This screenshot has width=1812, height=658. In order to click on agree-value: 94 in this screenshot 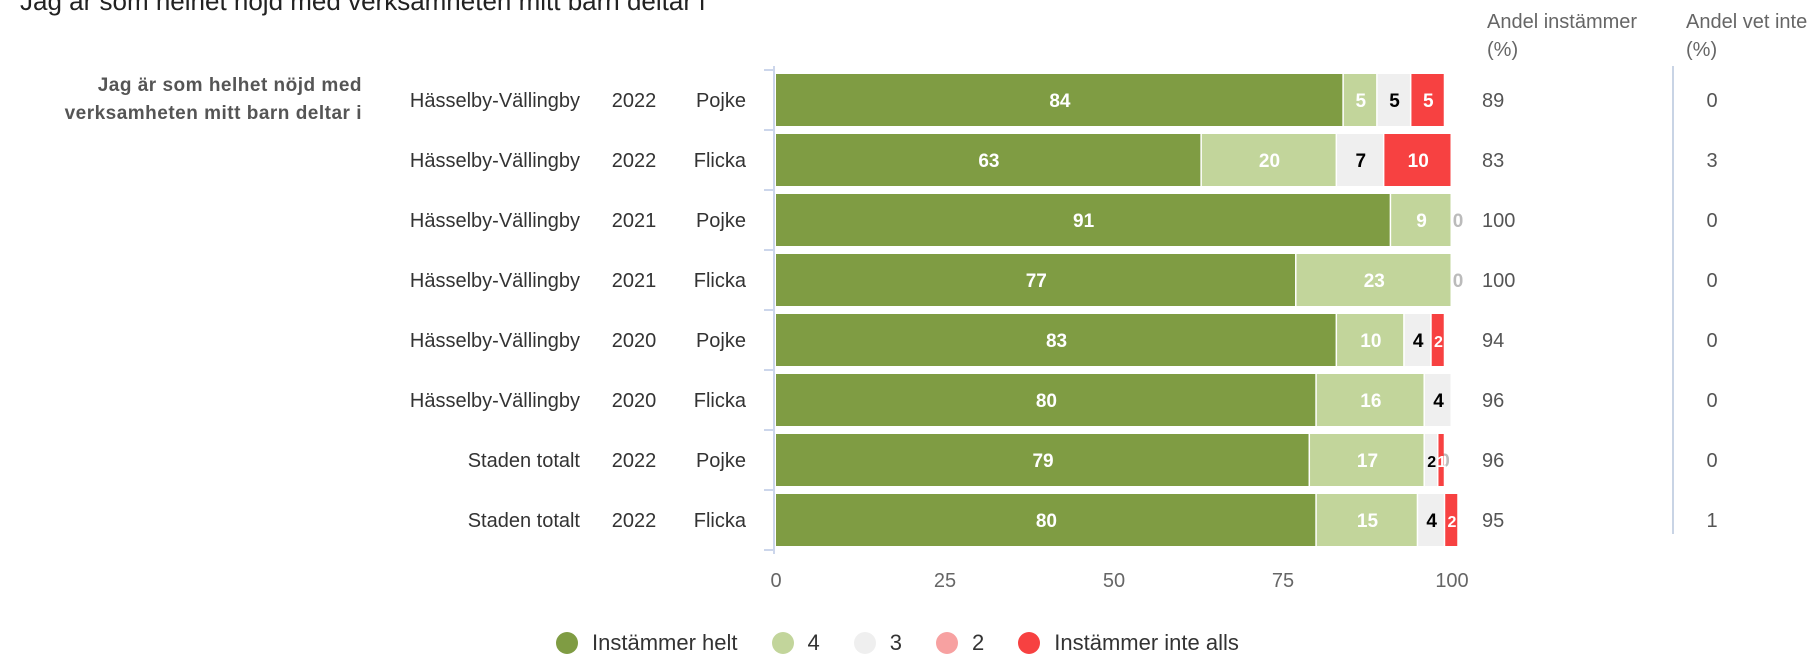, I will do `click(1493, 341)`.